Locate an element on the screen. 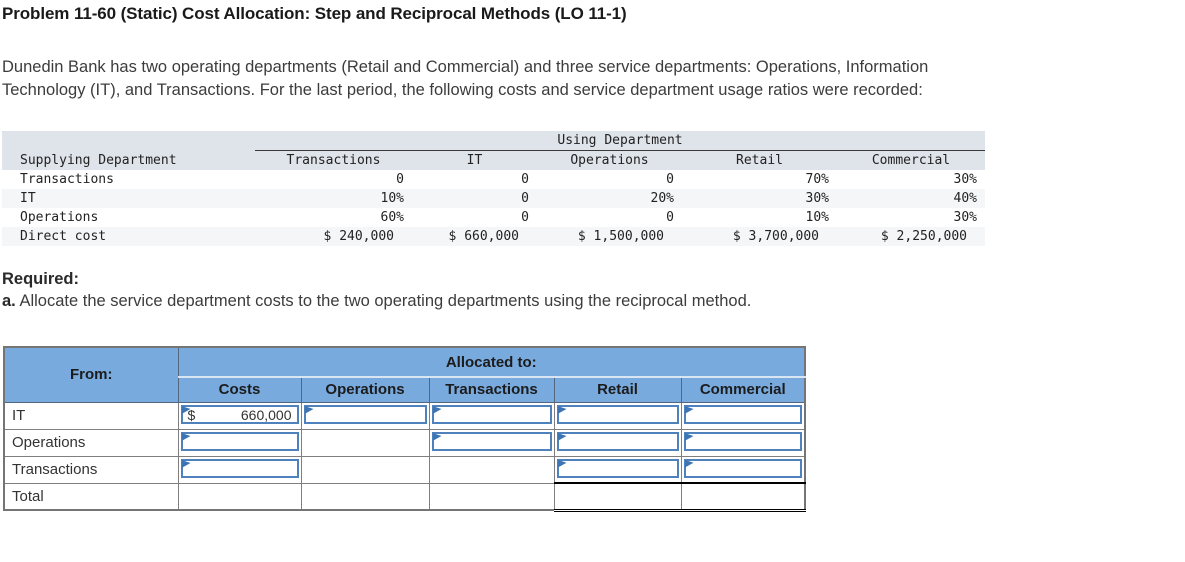 This screenshot has width=1185, height=562. alloc-cell-operations-costs is located at coordinates (239, 442).